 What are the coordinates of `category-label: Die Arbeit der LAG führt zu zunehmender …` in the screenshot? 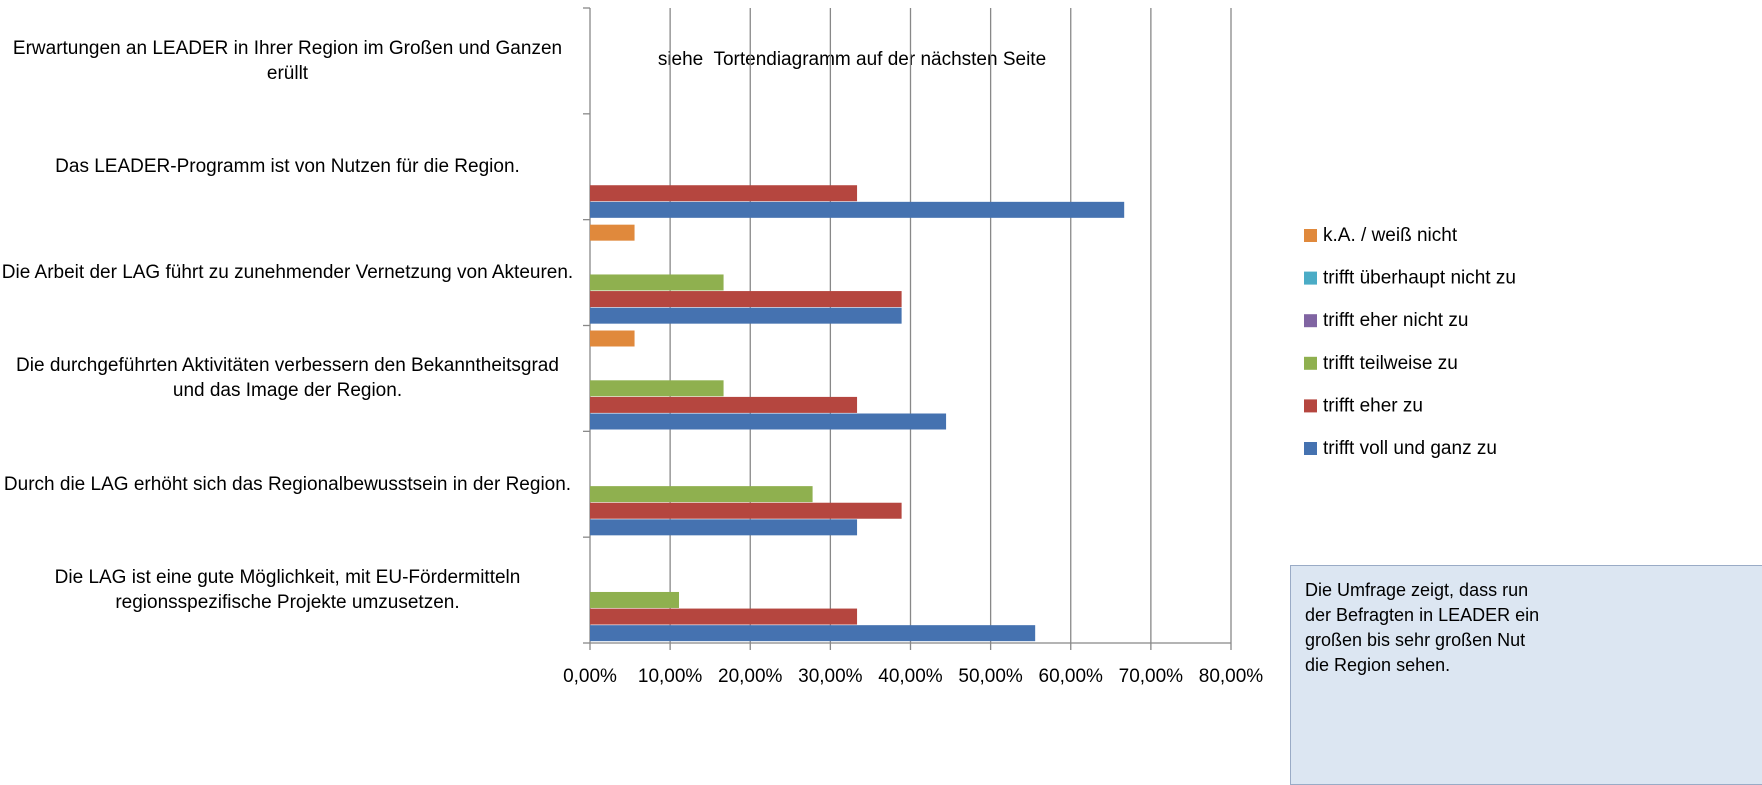 It's located at (287, 273).